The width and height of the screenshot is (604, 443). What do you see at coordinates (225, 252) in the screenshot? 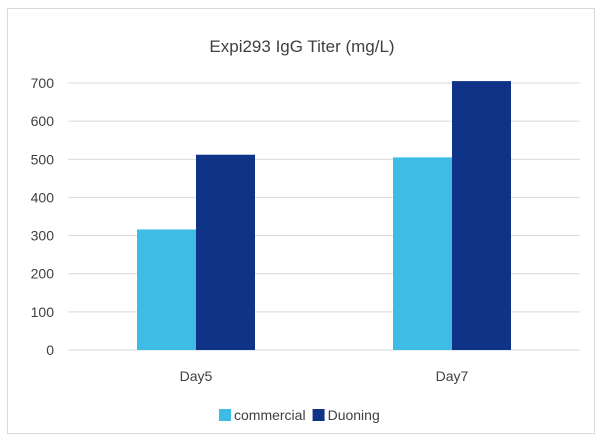
I see `bar-duoning-day5` at bounding box center [225, 252].